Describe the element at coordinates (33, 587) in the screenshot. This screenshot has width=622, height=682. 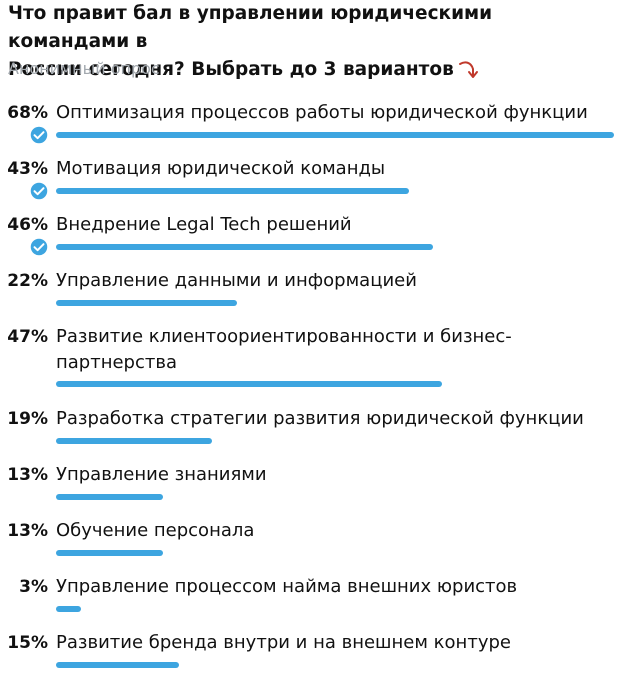
I see `option-percent: 3%` at that location.